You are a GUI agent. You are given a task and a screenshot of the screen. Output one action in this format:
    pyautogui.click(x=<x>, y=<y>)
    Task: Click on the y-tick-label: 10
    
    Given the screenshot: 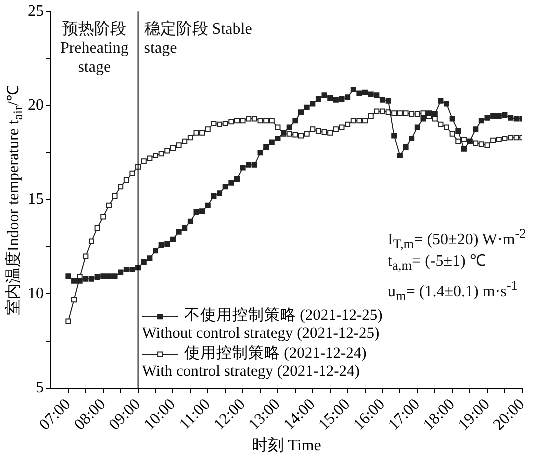 What is the action you would take?
    pyautogui.click(x=36, y=293)
    